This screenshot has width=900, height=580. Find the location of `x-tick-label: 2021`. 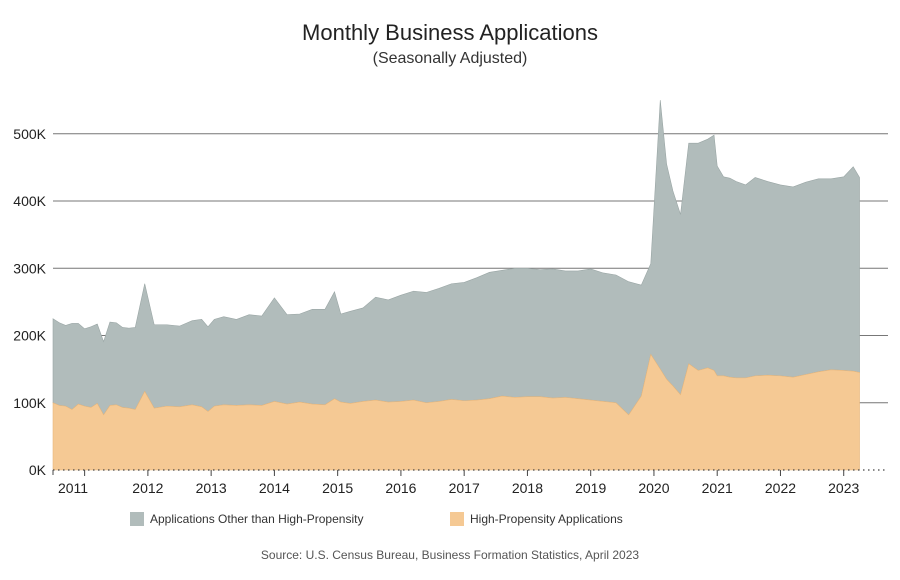

x-tick-label: 2021 is located at coordinates (717, 488).